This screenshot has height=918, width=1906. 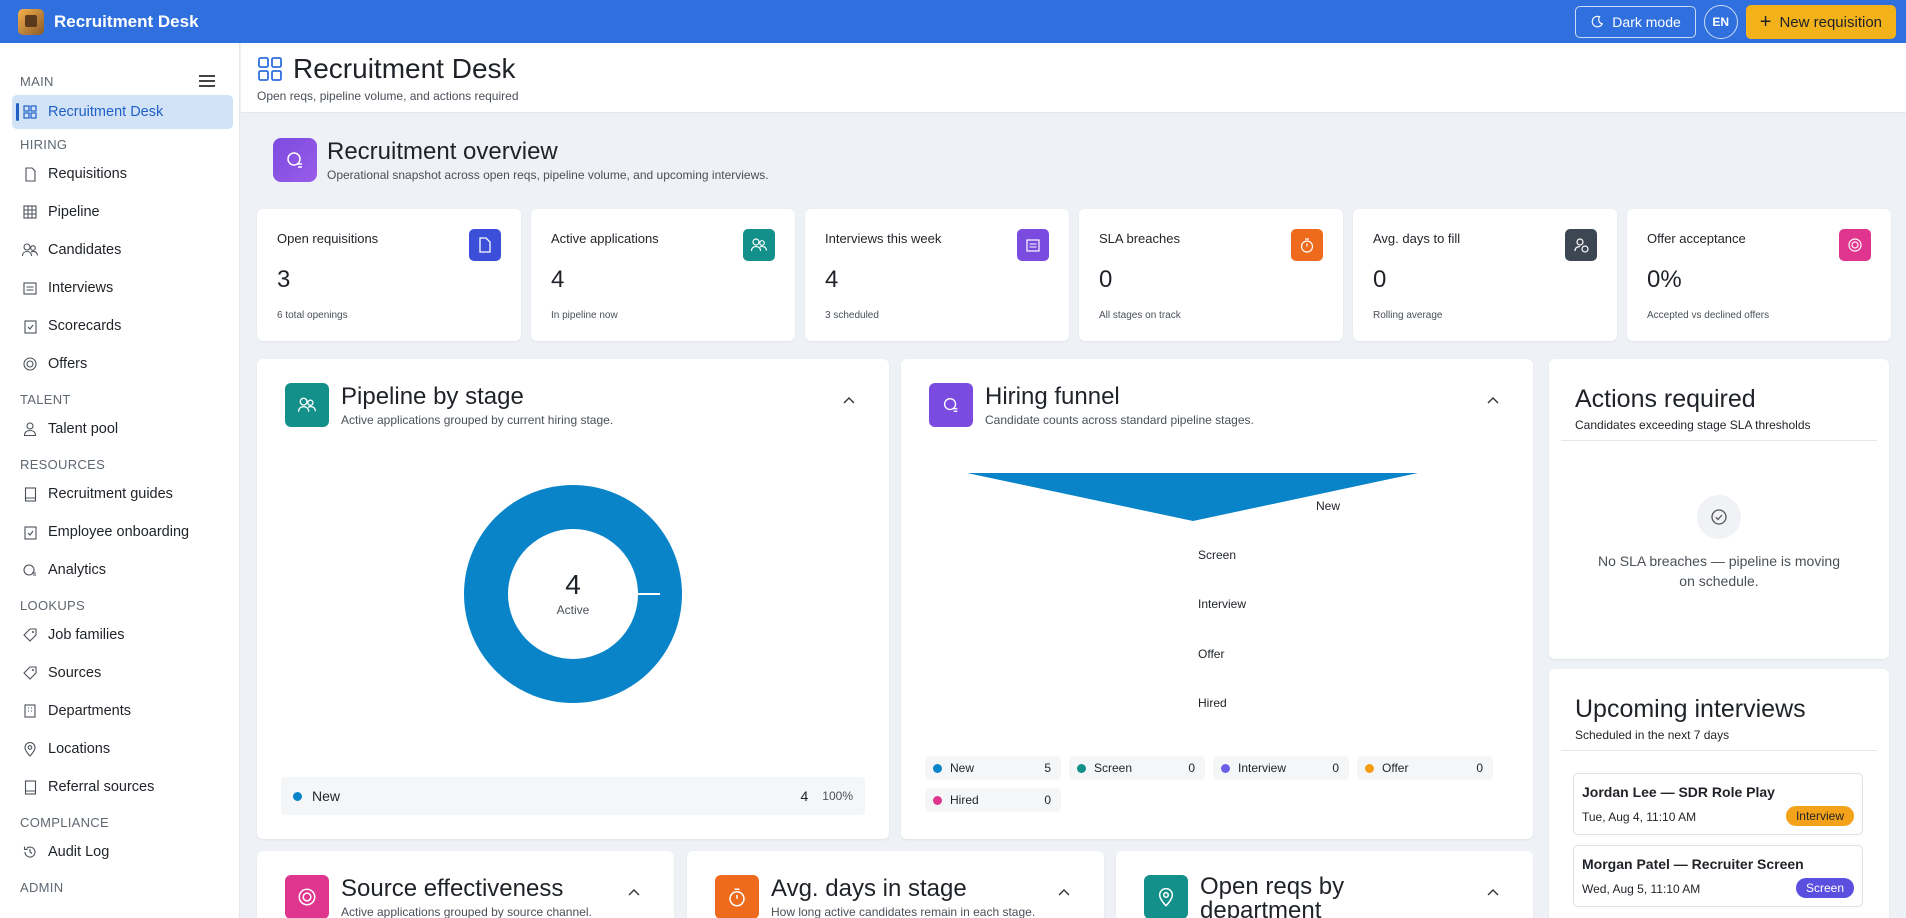 I want to click on sidebar-item-locations: Locations, so click(x=119, y=749).